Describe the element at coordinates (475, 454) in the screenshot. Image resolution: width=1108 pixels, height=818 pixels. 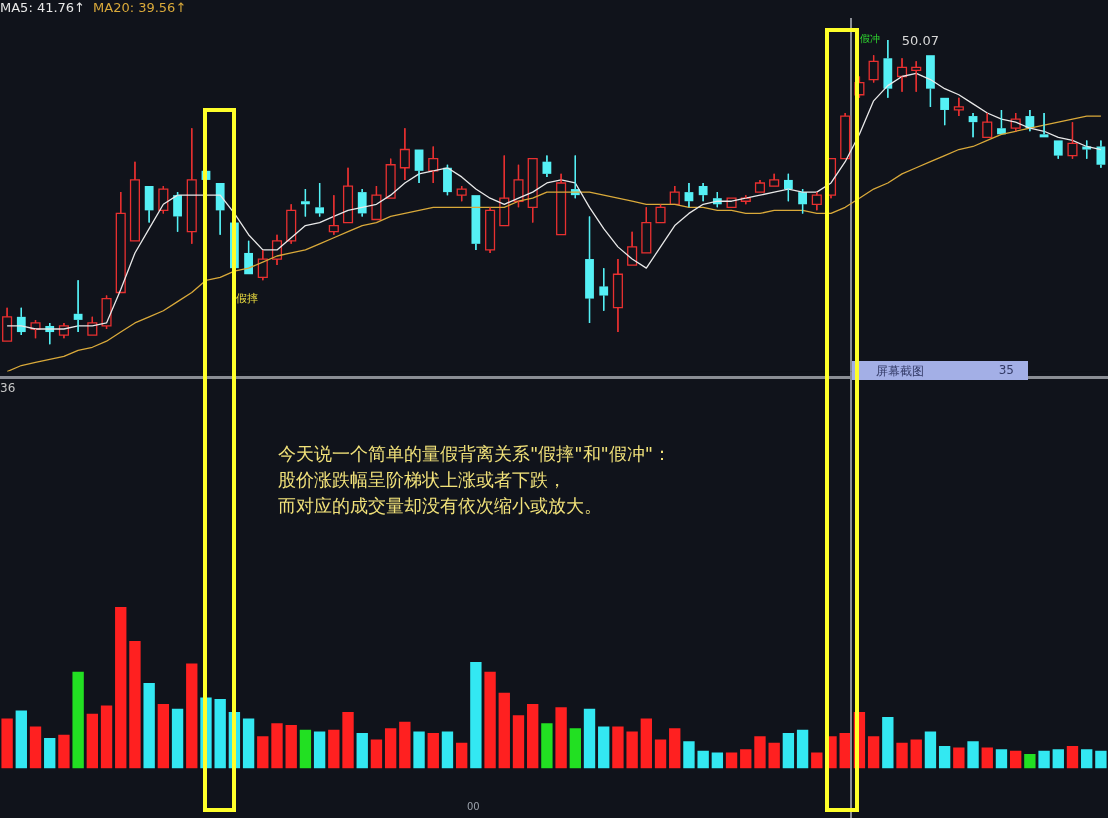
I see `text: 今天说一个简单的量假背离关系"假摔"和"假冲"：` at that location.